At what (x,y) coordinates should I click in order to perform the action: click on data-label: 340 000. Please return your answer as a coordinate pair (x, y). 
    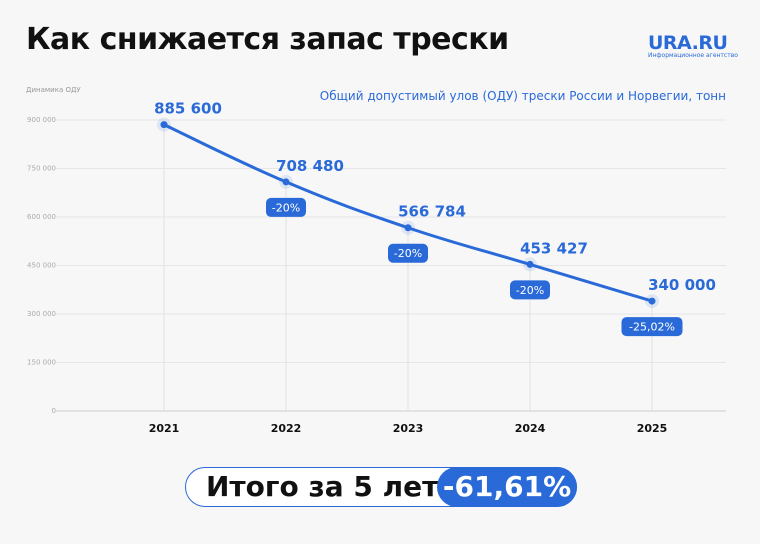
    Looking at the image, I should click on (682, 285).